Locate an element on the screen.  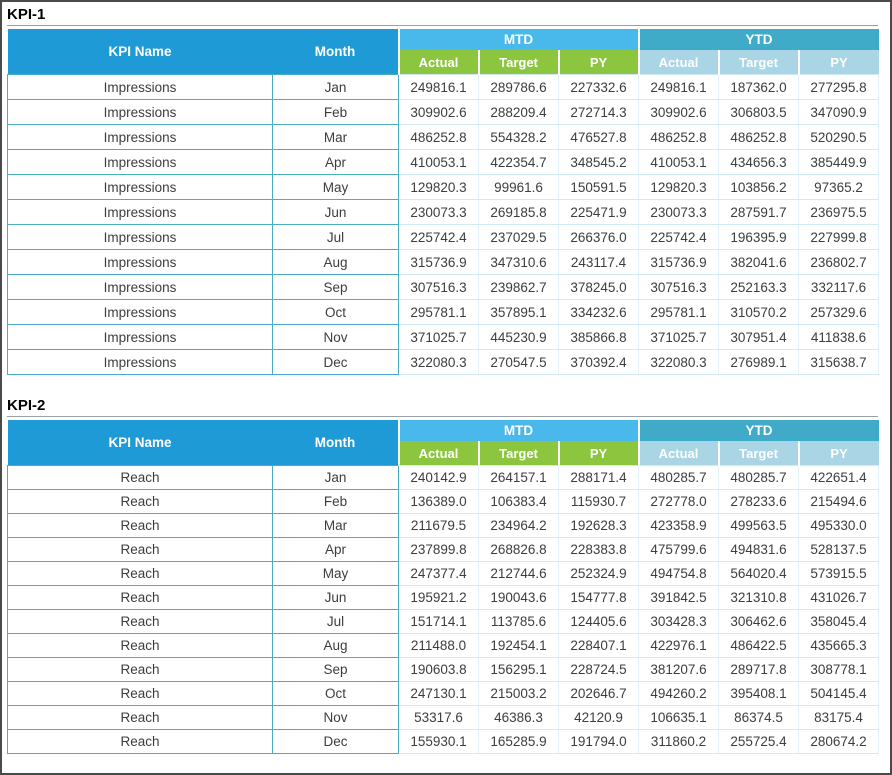
mtd-actual-cell: 309902.6 is located at coordinates (438, 112).